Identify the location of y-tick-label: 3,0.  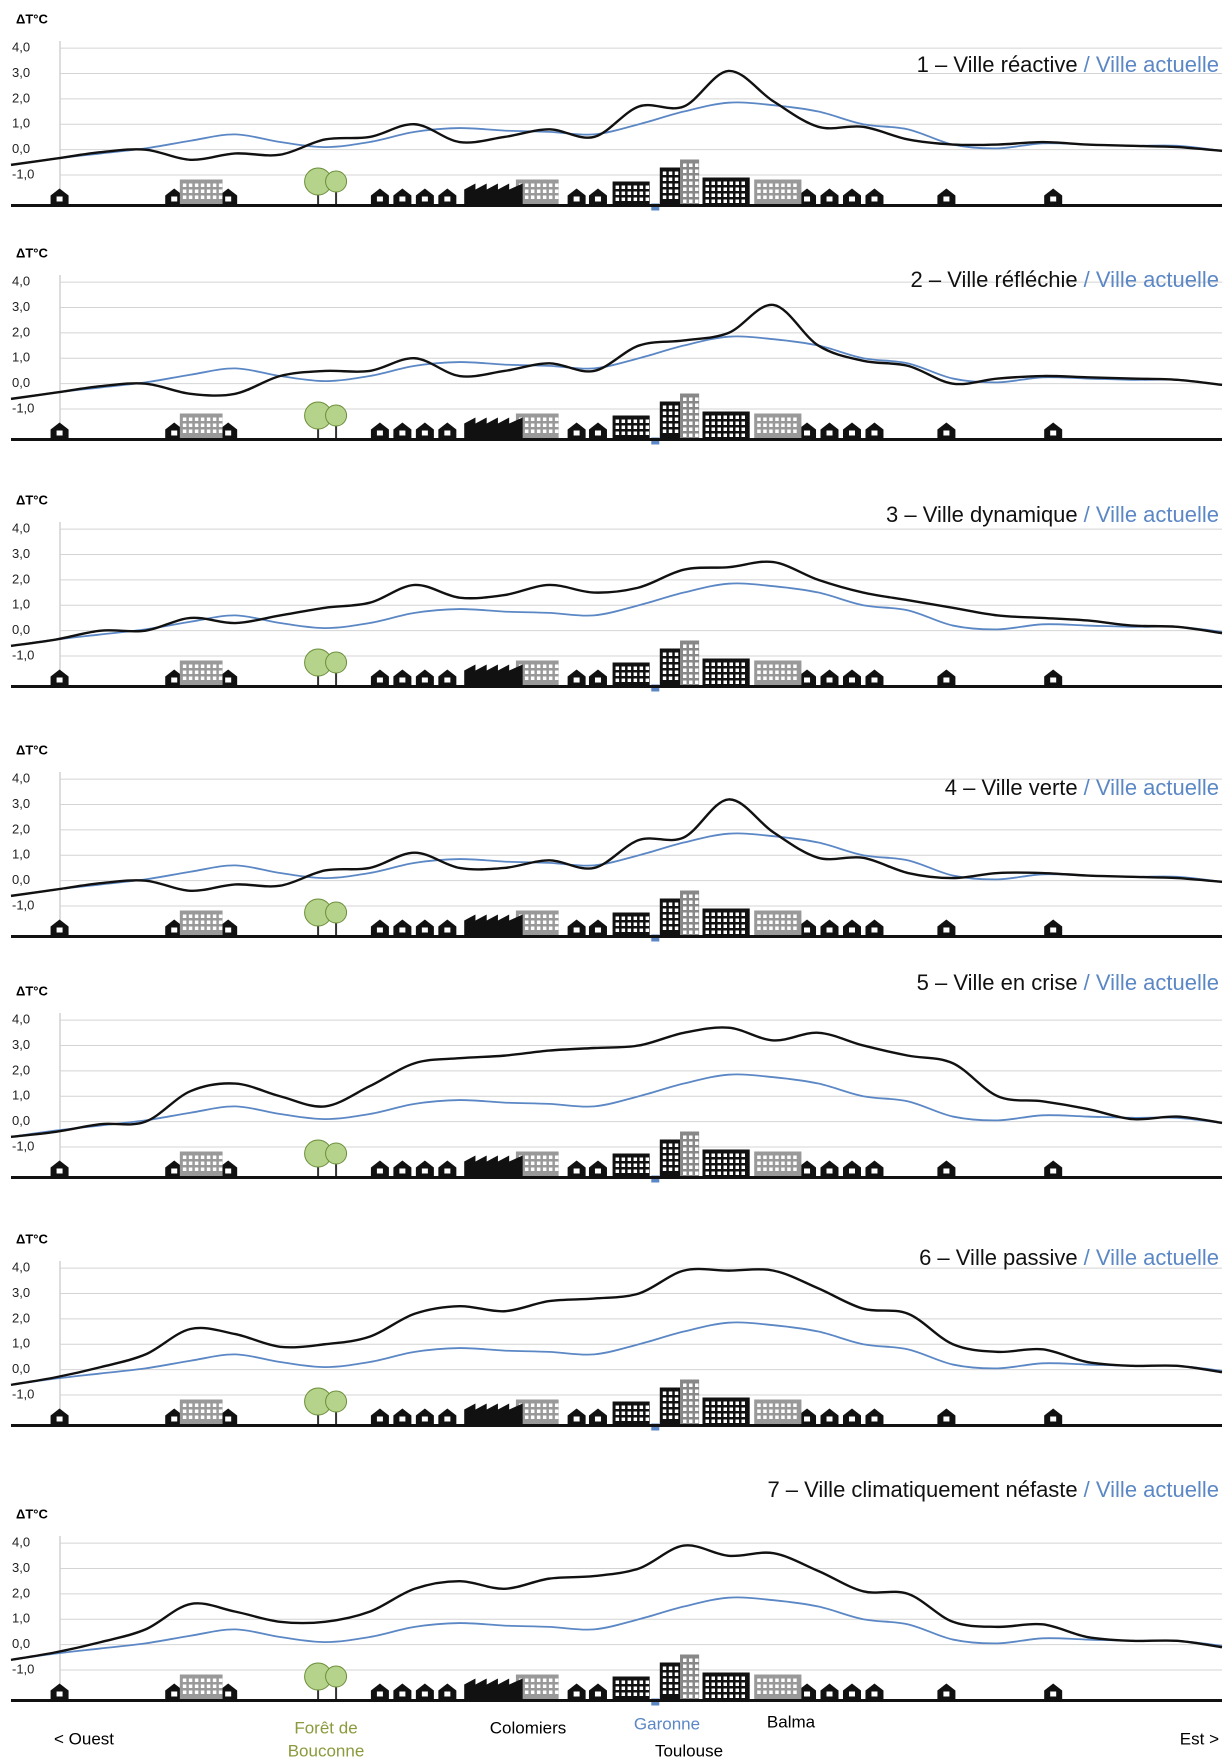
(21, 803).